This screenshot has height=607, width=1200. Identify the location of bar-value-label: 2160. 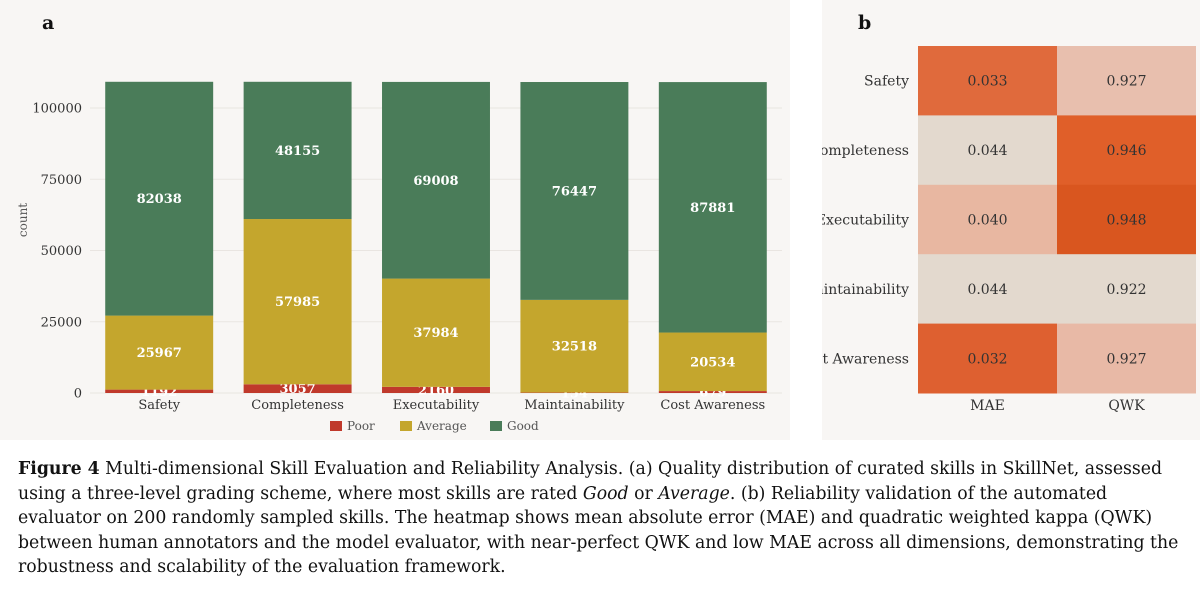
(436, 390).